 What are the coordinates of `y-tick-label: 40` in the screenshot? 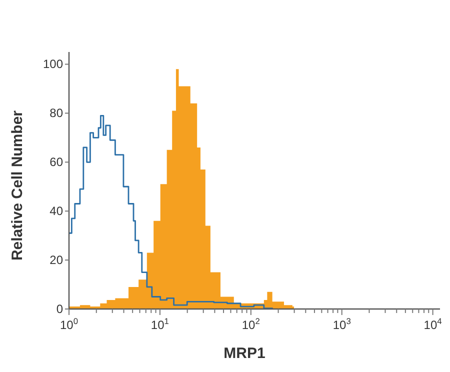 It's located at (57, 211).